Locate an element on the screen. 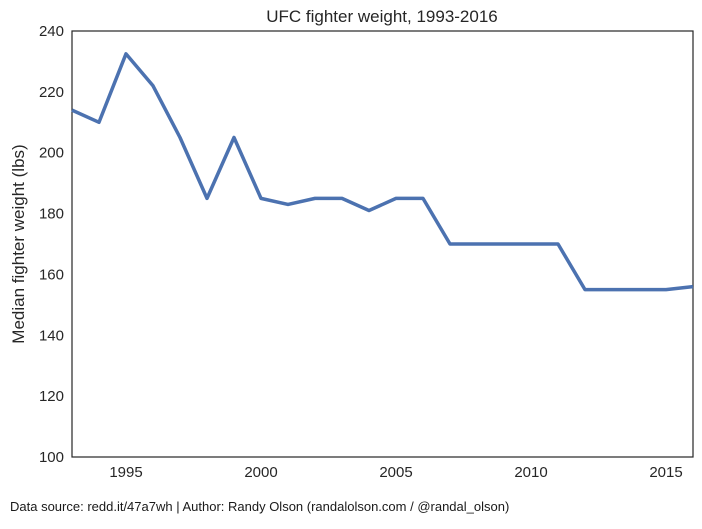 This screenshot has width=702, height=529. y-tick-label: 220 is located at coordinates (51, 92).